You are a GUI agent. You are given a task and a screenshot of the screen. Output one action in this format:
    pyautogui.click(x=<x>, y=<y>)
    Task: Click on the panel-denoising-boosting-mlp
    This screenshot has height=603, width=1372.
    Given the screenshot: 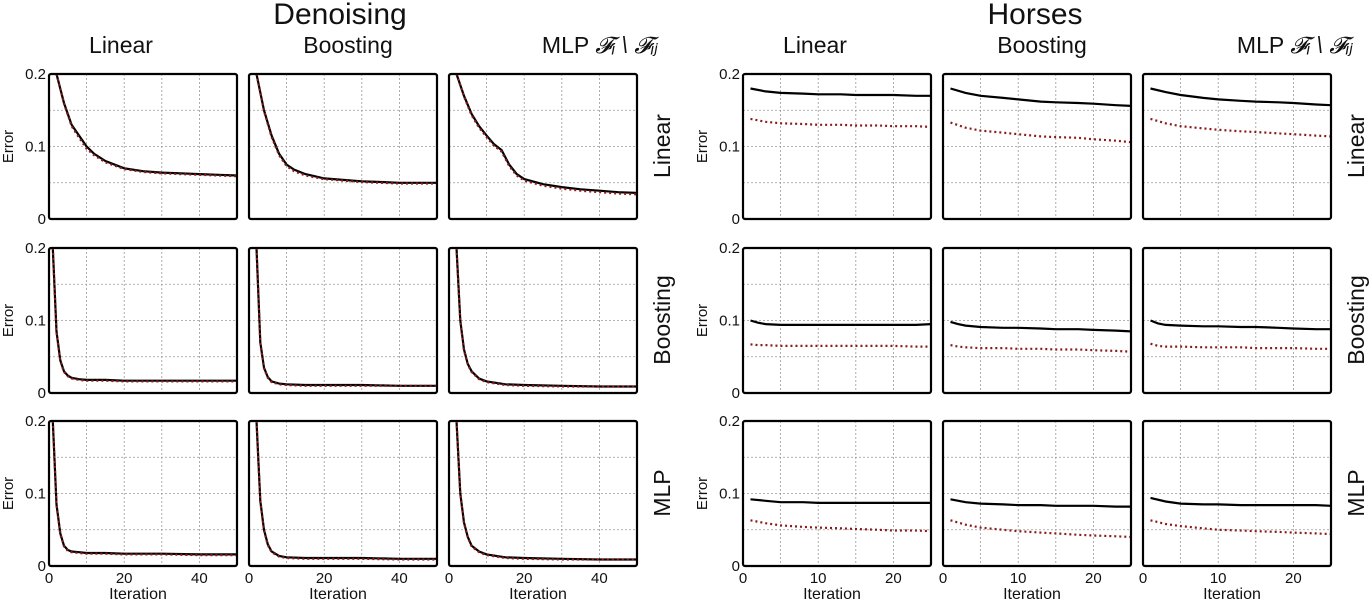 What is the action you would take?
    pyautogui.click(x=543, y=320)
    